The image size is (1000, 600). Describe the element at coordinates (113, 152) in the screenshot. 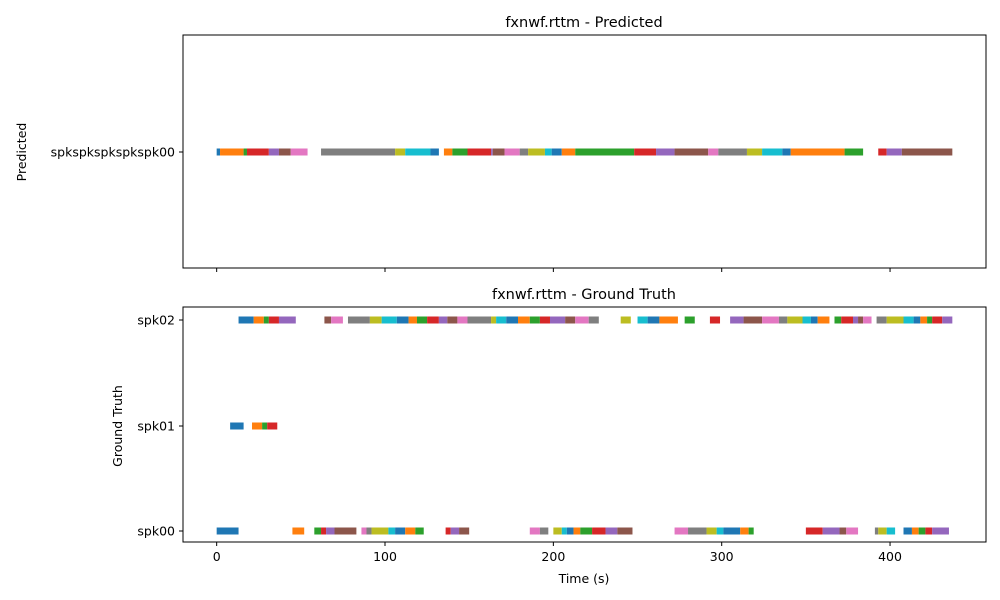

I see `predicted-y-tick-label: spkspkspkspkspk00` at that location.